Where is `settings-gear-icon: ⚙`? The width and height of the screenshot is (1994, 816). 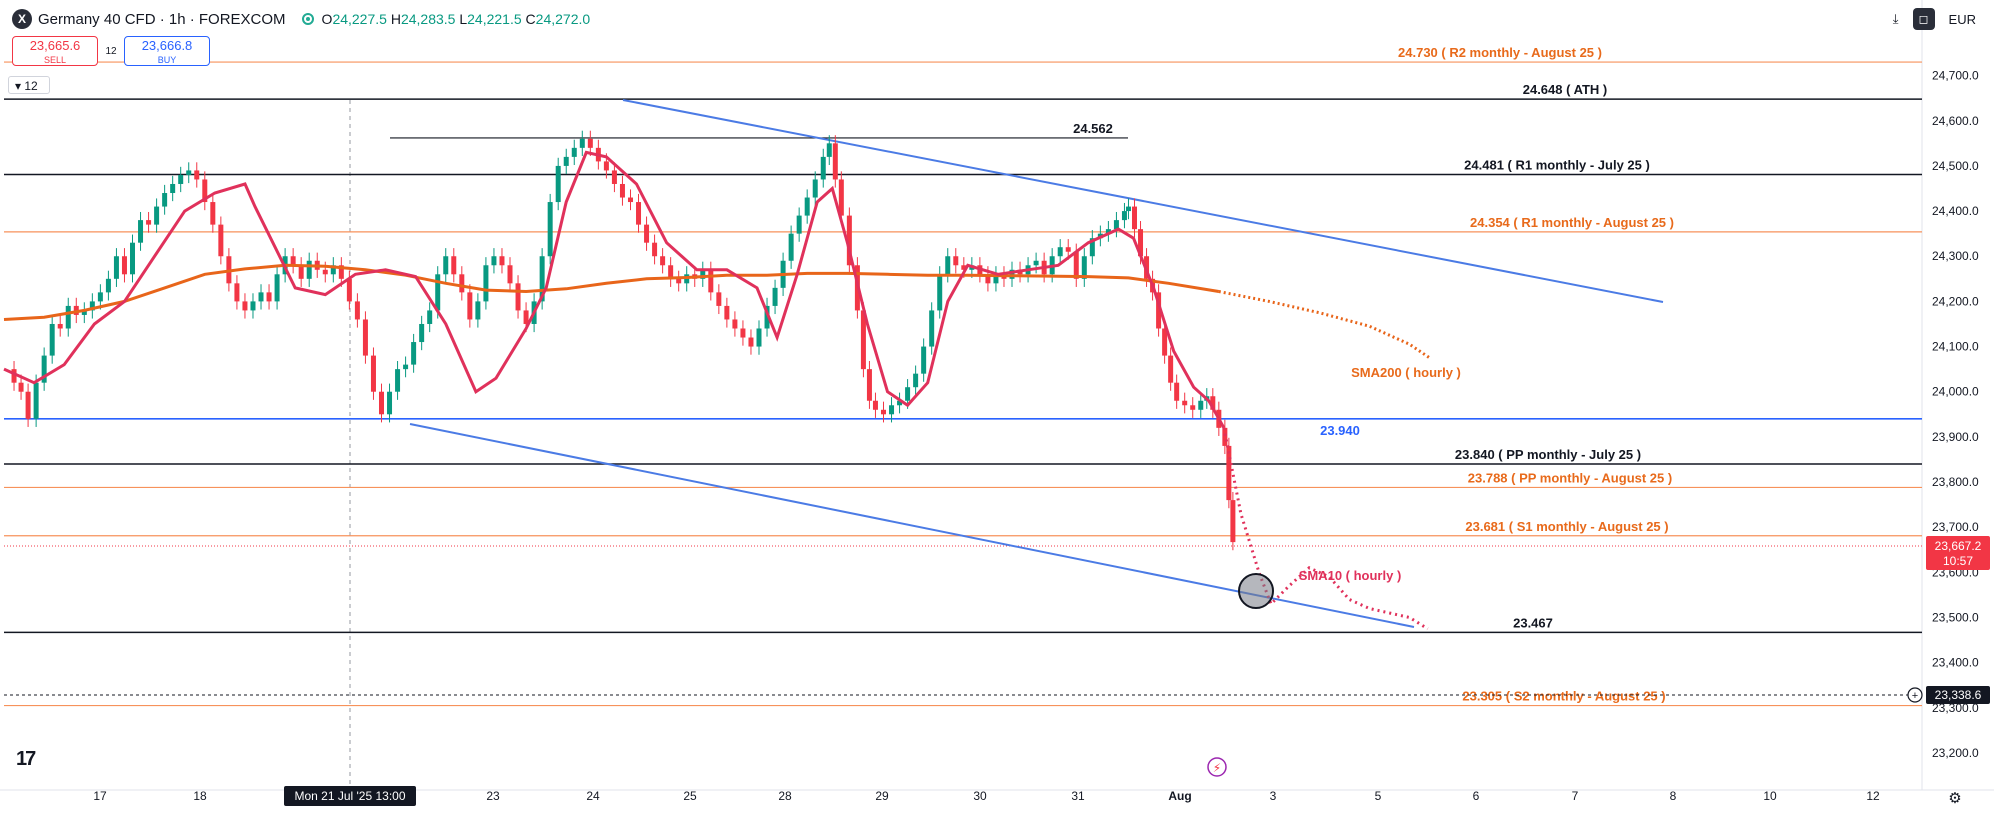 settings-gear-icon: ⚙ is located at coordinates (1954, 798).